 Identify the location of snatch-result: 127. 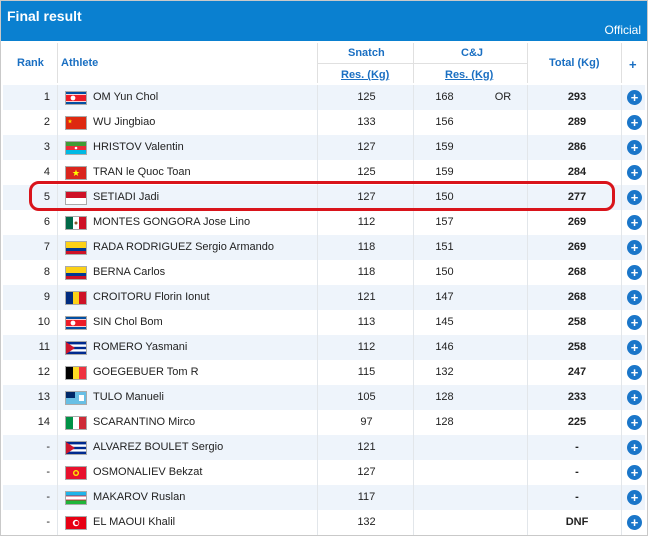
(366, 147).